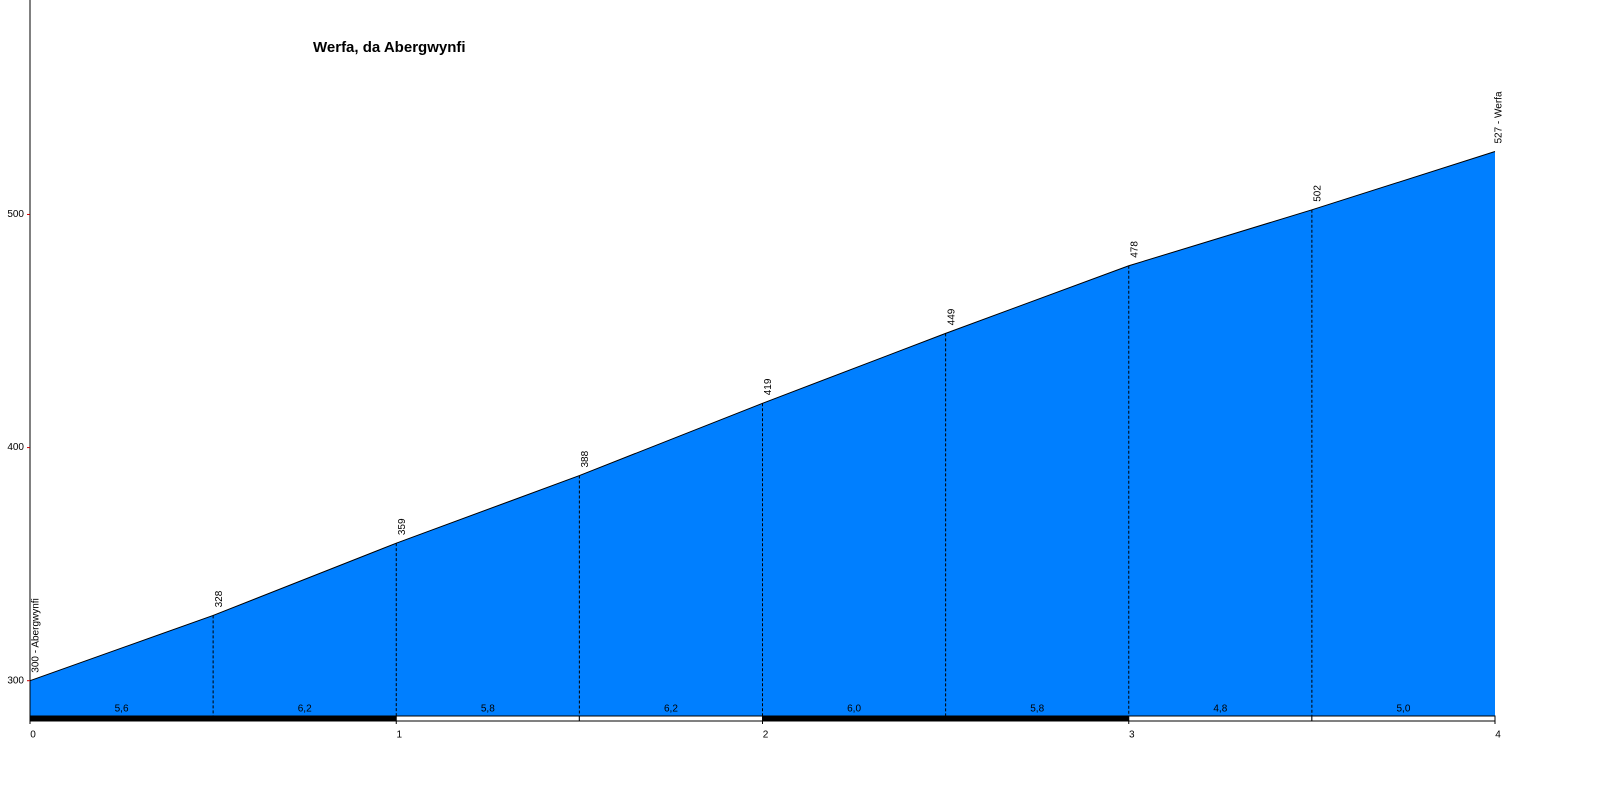 This screenshot has width=1600, height=800. Describe the element at coordinates (389, 47) in the screenshot. I see `chart-title: Werfa, da Abergwynfi` at that location.